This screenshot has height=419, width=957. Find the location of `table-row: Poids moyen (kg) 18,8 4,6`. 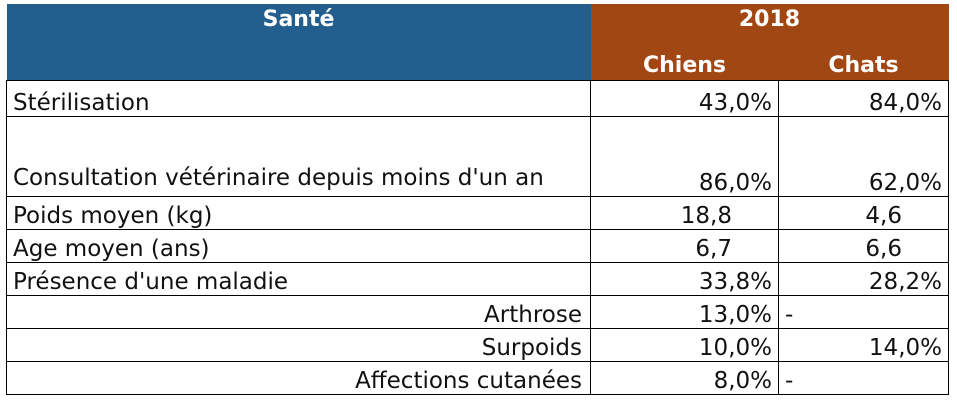

table-row: Poids moyen (kg) 18,8 4,6 is located at coordinates (477, 213).